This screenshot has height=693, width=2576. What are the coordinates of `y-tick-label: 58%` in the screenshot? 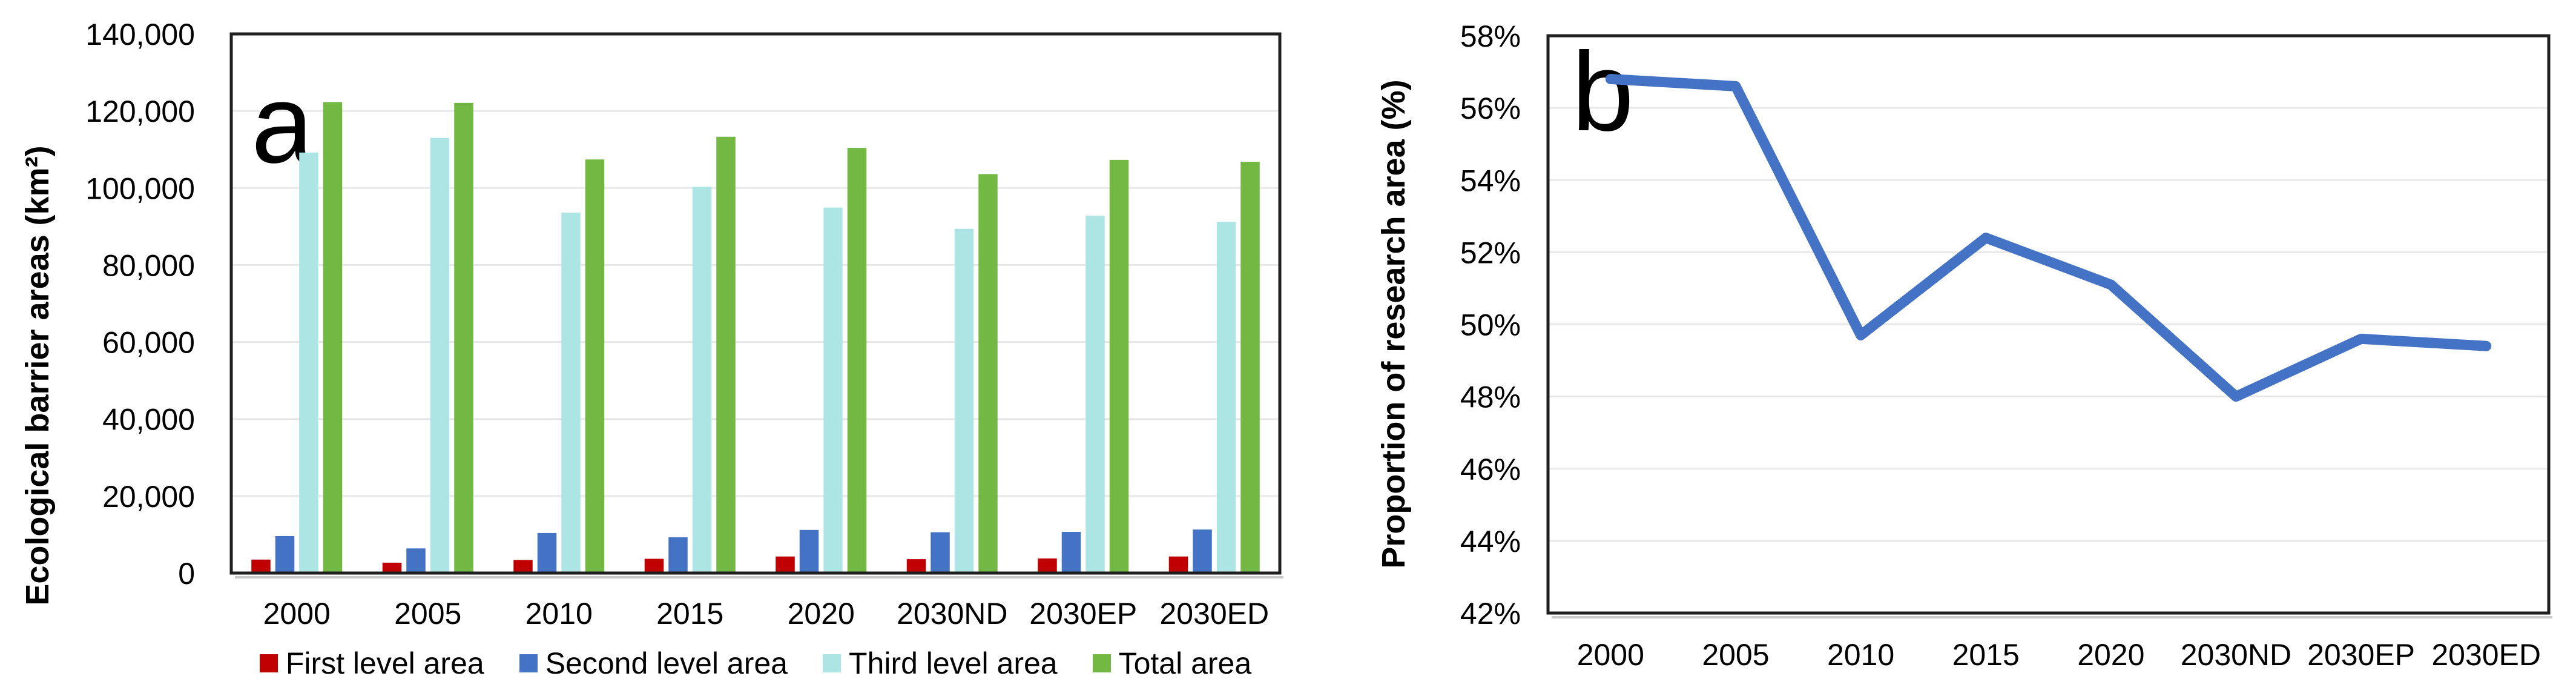 It's located at (1490, 36).